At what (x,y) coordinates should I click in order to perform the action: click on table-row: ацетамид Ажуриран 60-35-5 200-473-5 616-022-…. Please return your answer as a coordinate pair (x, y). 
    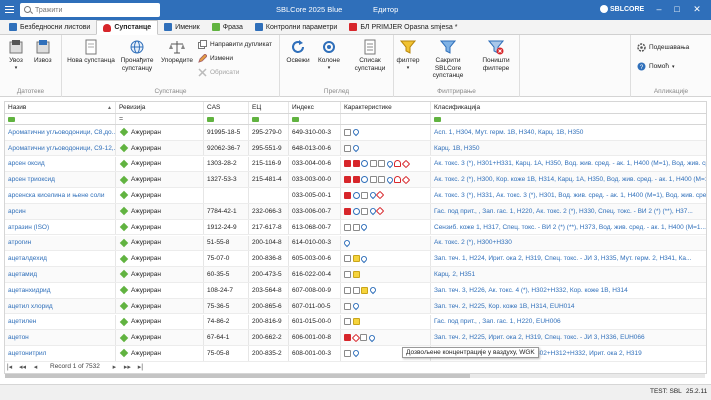
    Looking at the image, I should click on (355, 275).